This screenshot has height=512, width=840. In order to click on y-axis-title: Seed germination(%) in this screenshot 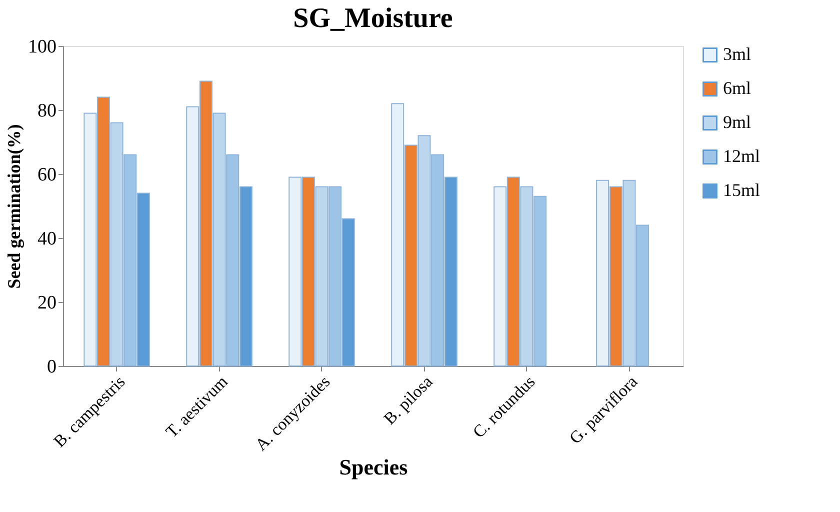, I will do `click(14, 206)`.